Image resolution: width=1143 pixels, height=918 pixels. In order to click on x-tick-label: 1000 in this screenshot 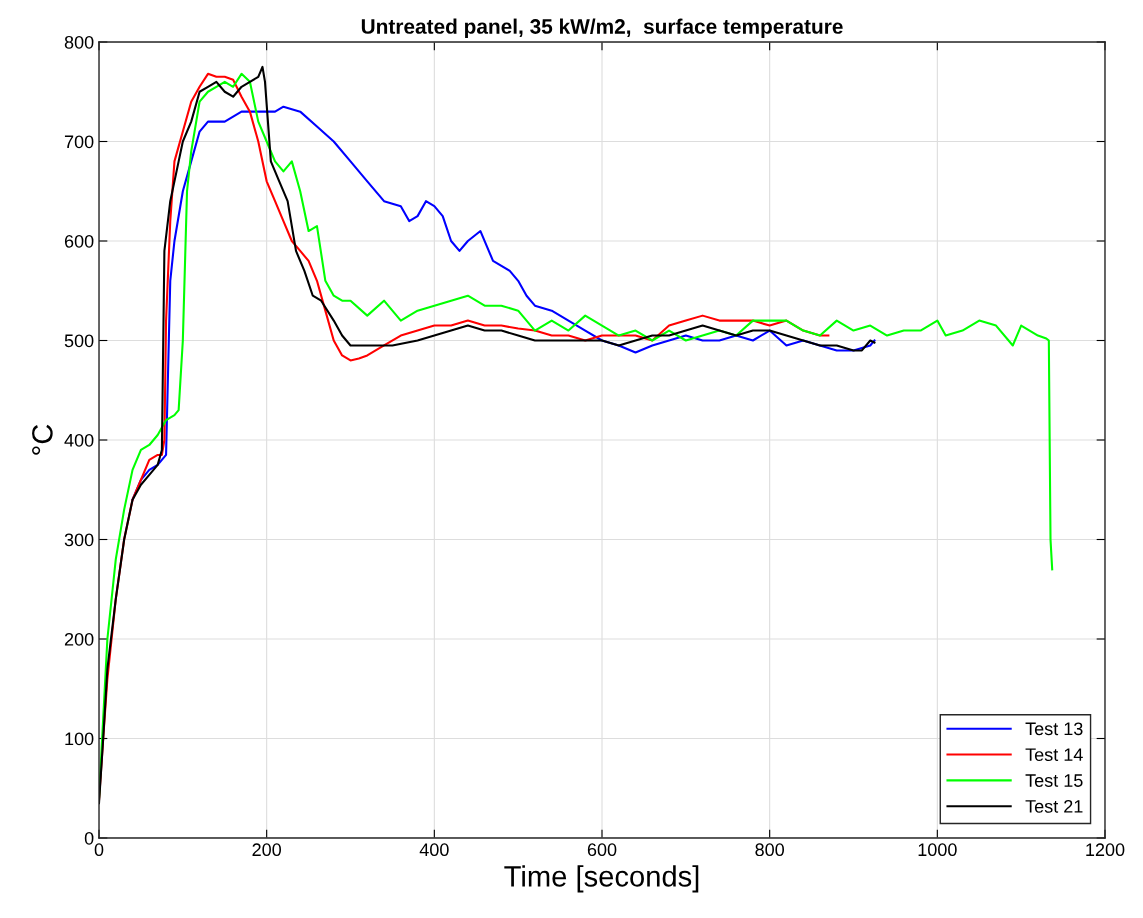, I will do `click(937, 850)`.